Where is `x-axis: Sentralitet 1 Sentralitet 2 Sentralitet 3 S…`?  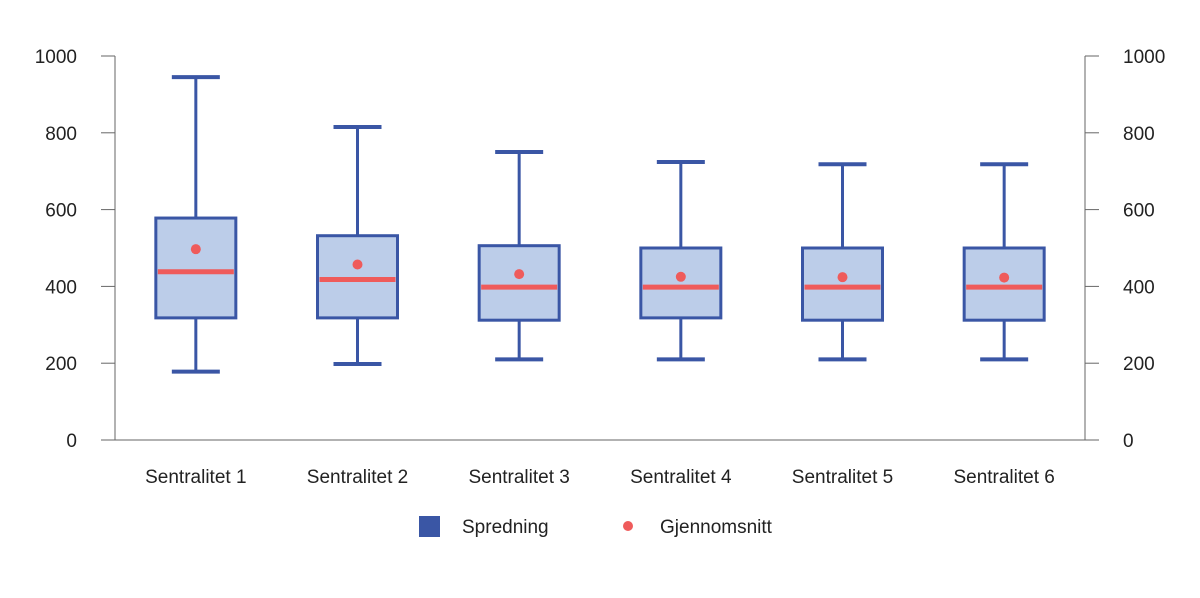 x-axis: Sentralitet 1 Sentralitet 2 Sentralitet 3 S… is located at coordinates (600, 477).